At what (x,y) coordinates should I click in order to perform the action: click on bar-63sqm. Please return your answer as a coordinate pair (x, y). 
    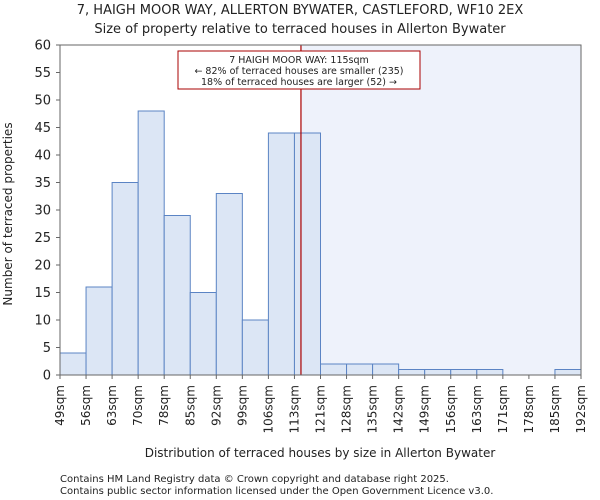
    Looking at the image, I should click on (125, 279).